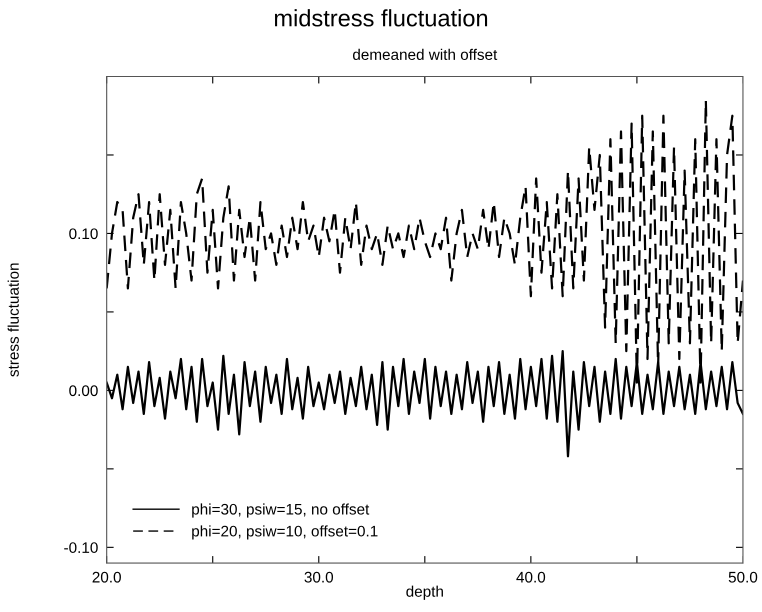 The height and width of the screenshot is (612, 762). Describe the element at coordinates (381, 18) in the screenshot. I see `chart-title: midstress fluctuation` at that location.